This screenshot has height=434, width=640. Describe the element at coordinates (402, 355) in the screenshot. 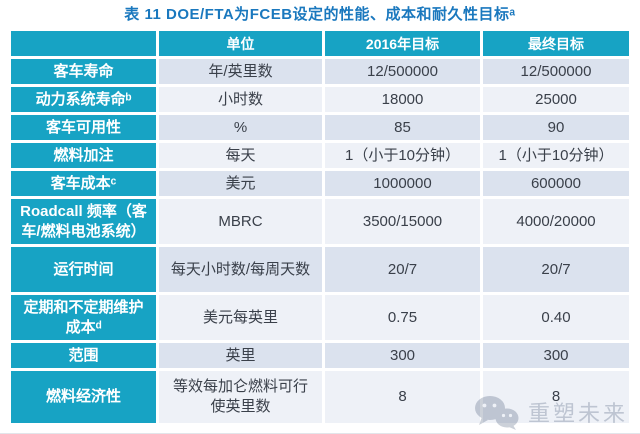

I see `target-2016-cell: 300` at that location.